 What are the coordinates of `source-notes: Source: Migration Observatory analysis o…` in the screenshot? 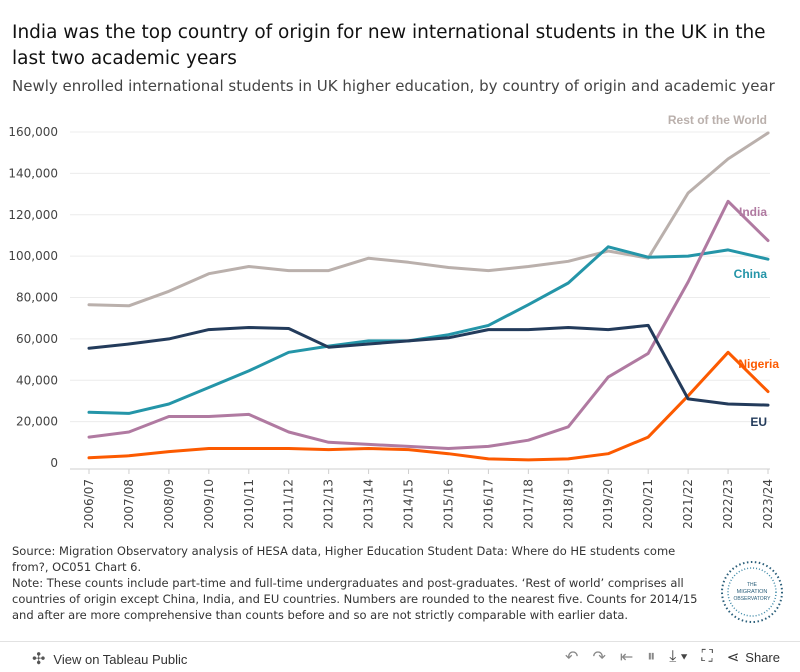 It's located at (362, 583).